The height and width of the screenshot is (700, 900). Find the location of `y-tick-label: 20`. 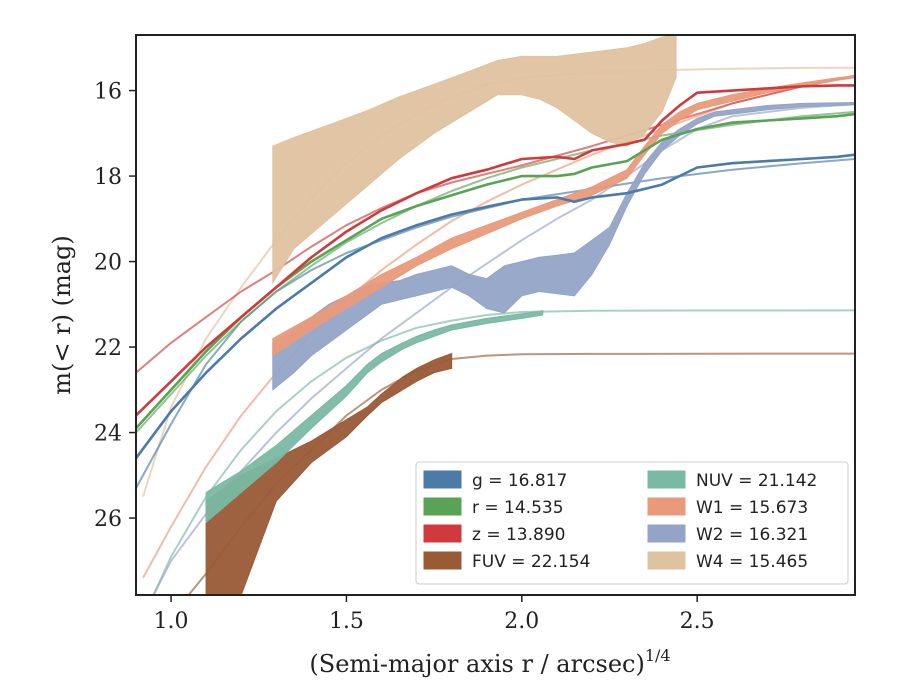

y-tick-label: 20 is located at coordinates (108, 263).